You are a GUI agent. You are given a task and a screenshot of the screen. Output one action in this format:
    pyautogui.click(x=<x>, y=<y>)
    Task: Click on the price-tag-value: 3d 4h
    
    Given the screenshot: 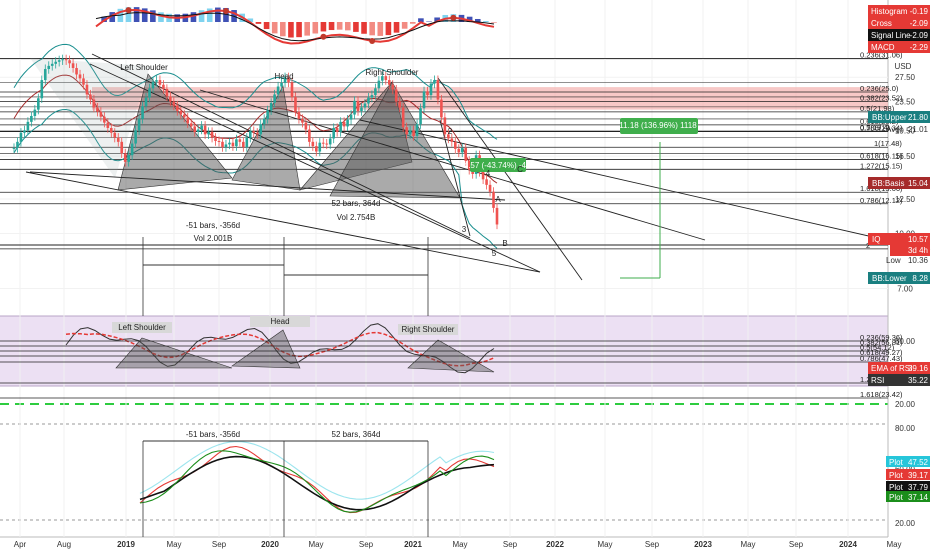 What is the action you would take?
    pyautogui.click(x=918, y=250)
    